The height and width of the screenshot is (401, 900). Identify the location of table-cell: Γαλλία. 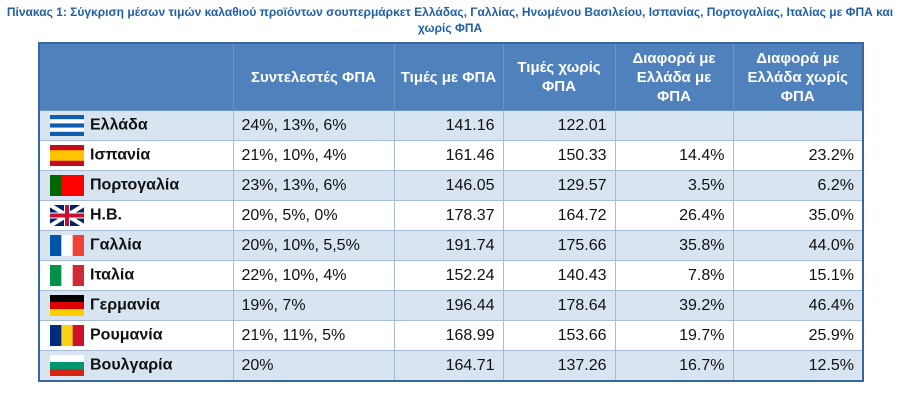
(136, 245).